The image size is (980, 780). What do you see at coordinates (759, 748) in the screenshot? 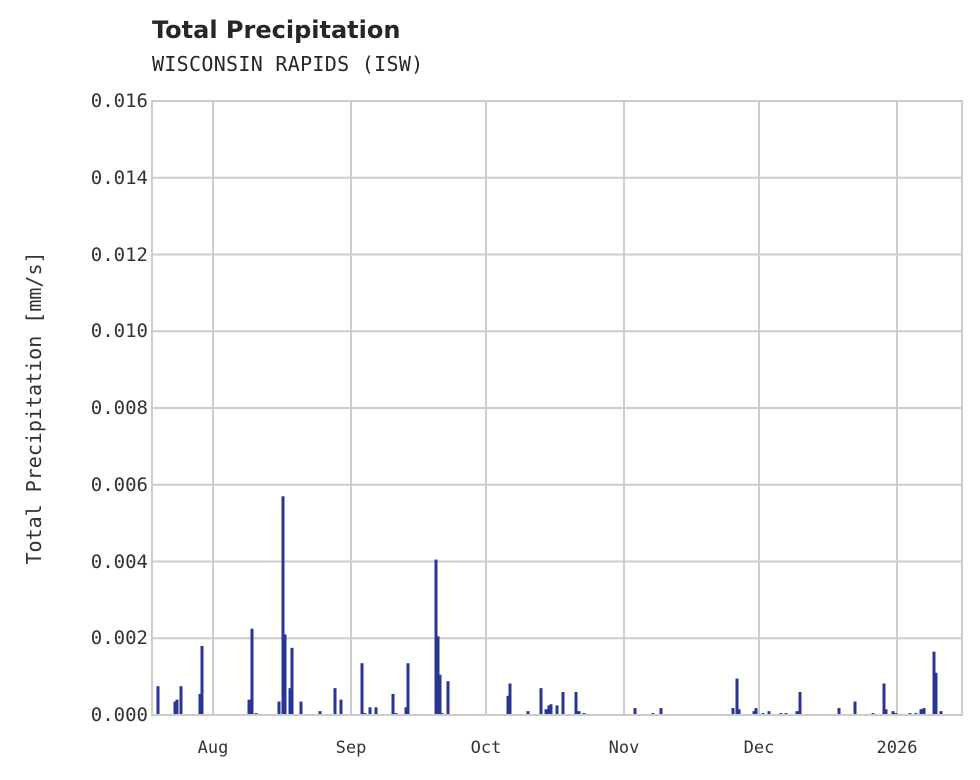
I see `x-tick-label: Dec` at bounding box center [759, 748].